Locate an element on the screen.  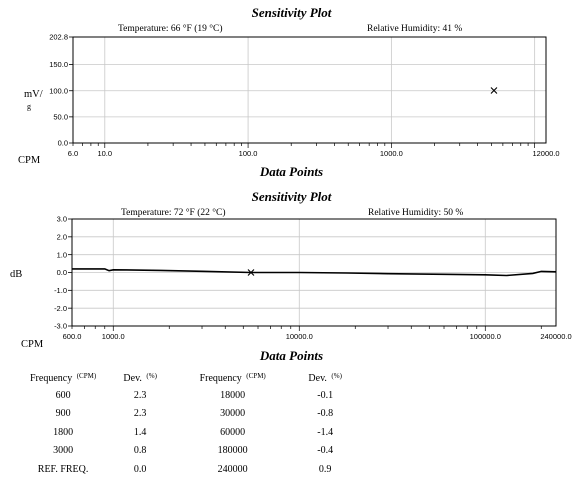
table-cell: 240000 is located at coordinates (232, 469).